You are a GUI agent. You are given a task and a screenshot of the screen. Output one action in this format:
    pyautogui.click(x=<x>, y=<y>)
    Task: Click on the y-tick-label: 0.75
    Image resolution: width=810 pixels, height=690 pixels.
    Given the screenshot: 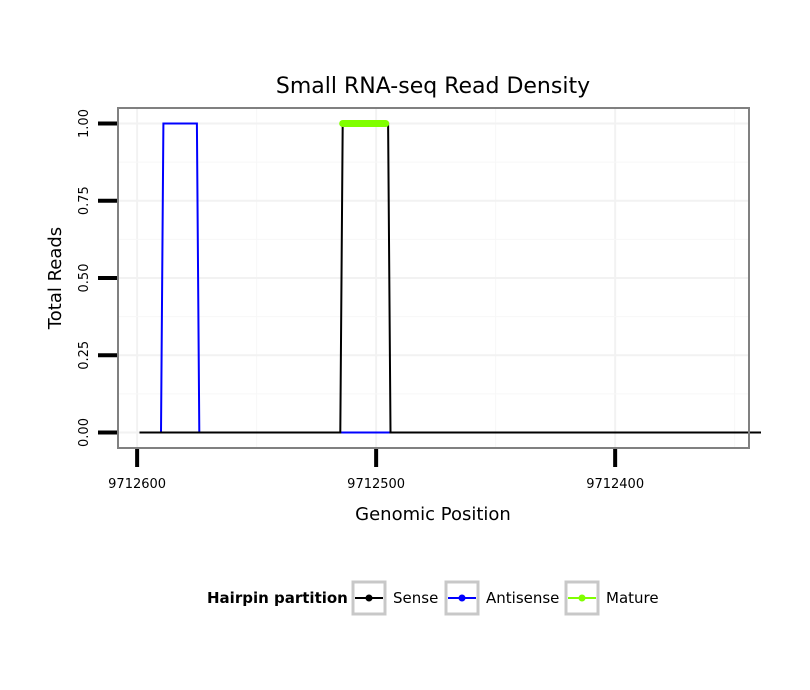 What is the action you would take?
    pyautogui.click(x=84, y=200)
    